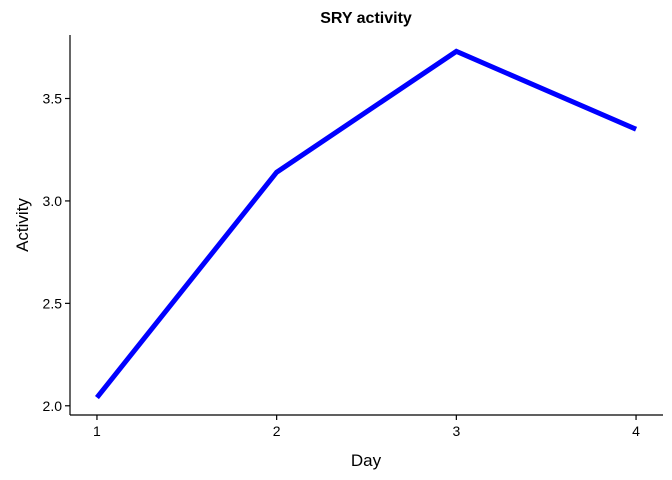 This screenshot has width=672, height=480. Describe the element at coordinates (53, 99) in the screenshot. I see `y-tick-label: 3.5` at that location.